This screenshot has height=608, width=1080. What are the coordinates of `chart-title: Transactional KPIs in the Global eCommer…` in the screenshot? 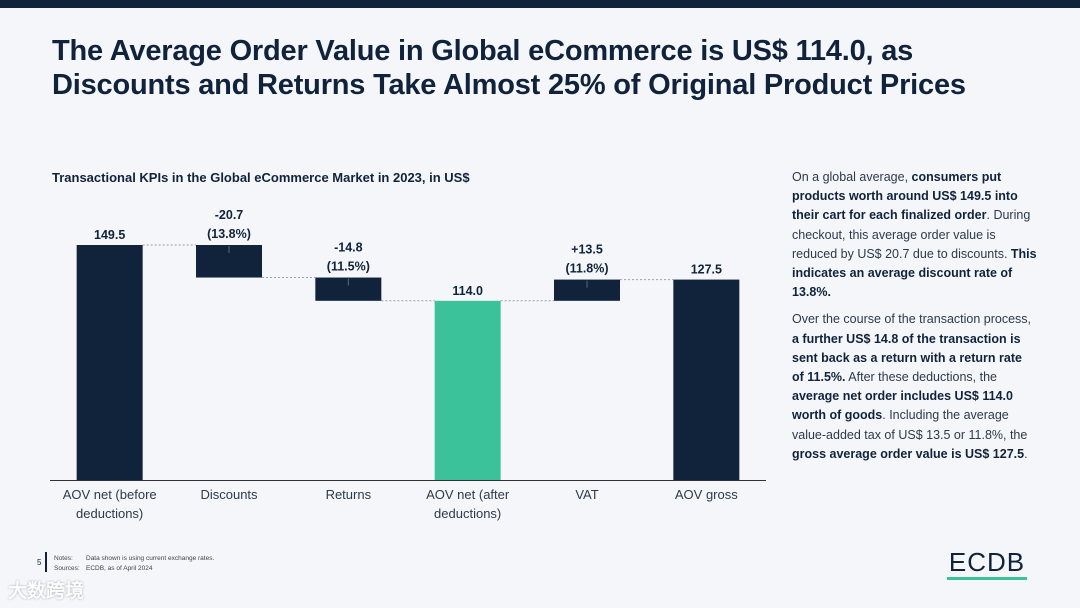 It's located at (261, 177).